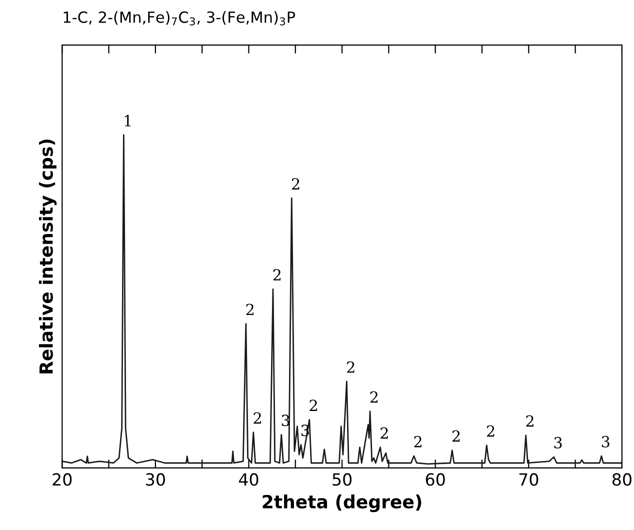  What do you see at coordinates (155, 479) in the screenshot?
I see `x-tick-label: 30` at bounding box center [155, 479].